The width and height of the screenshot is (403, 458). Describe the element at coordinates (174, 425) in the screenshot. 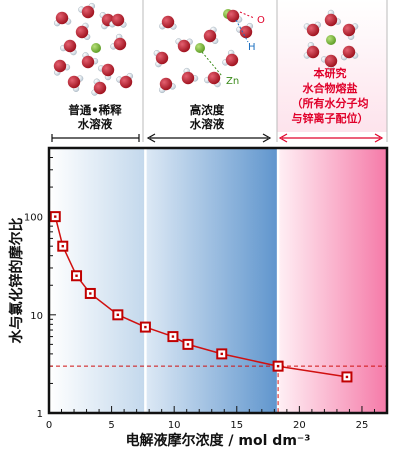

I see `x-tick-label: 10` at that location.